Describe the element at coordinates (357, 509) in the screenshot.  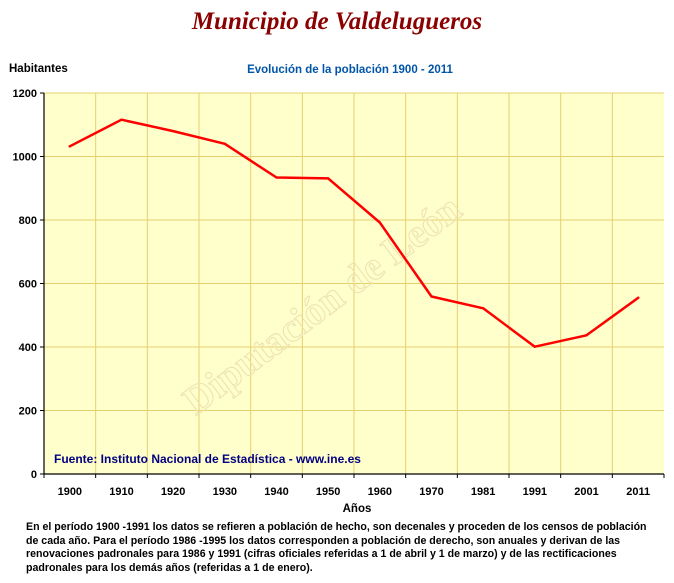
I see `x-axis-label: Años` at that location.